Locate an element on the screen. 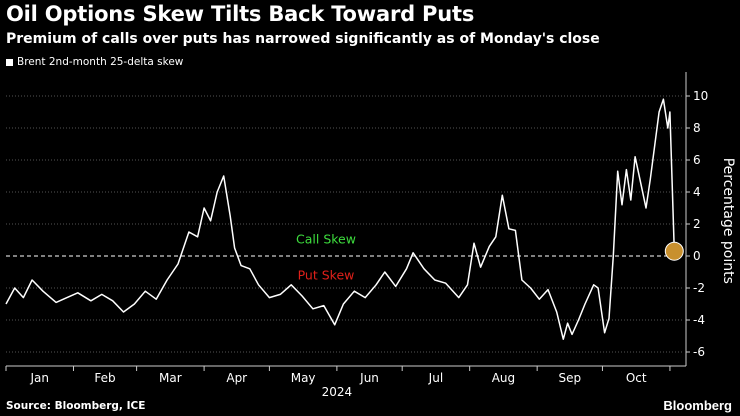 The height and width of the screenshot is (416, 740). x-tick-label: May is located at coordinates (303, 378).